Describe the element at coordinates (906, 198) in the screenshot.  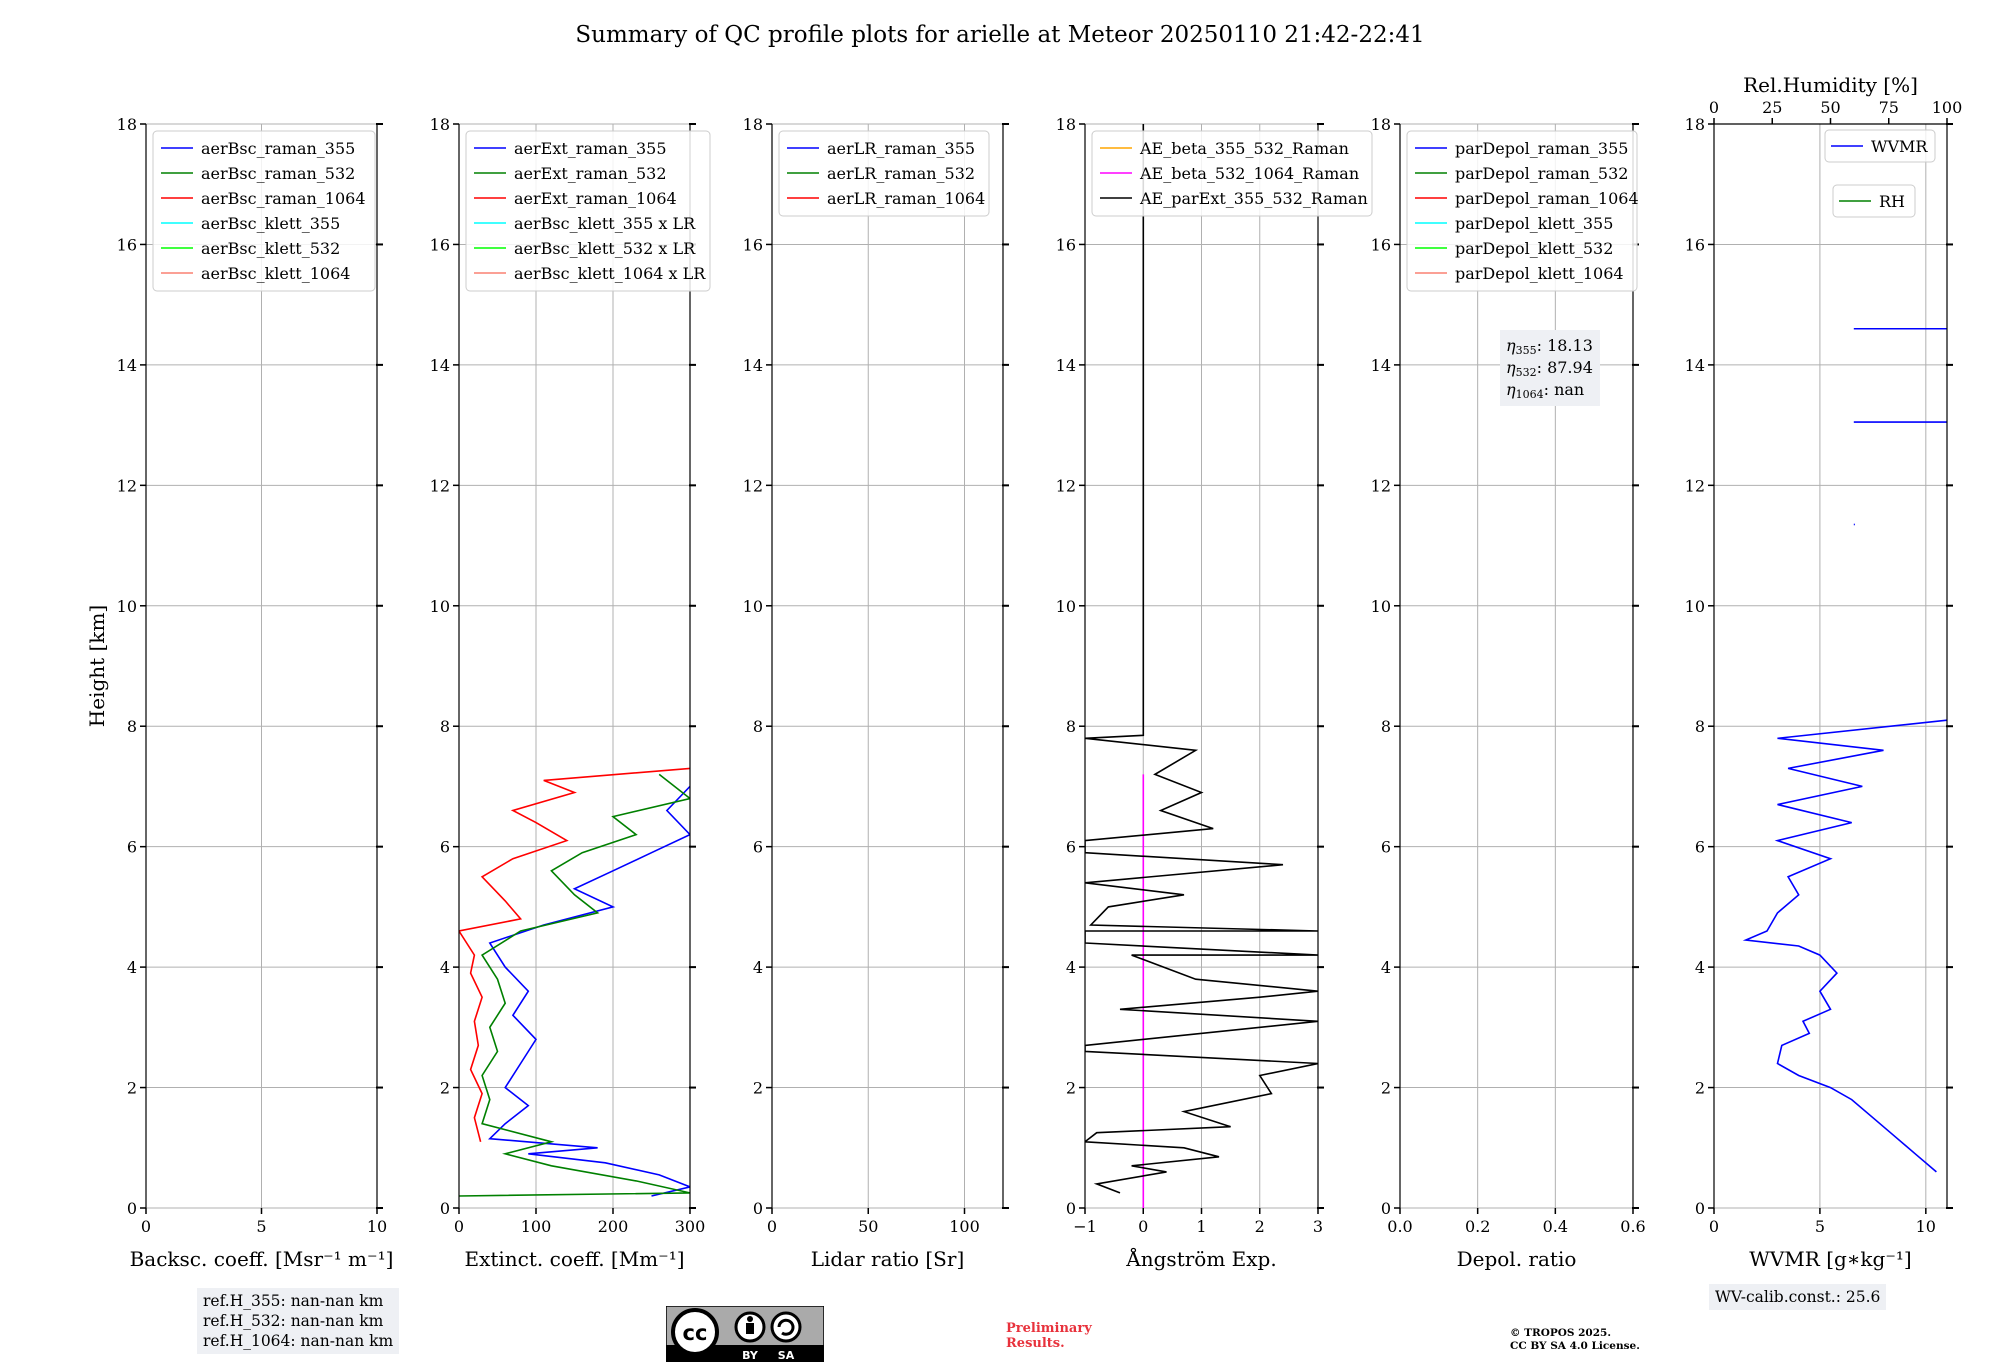
I see `legend-label: aerLR_raman_1064` at that location.